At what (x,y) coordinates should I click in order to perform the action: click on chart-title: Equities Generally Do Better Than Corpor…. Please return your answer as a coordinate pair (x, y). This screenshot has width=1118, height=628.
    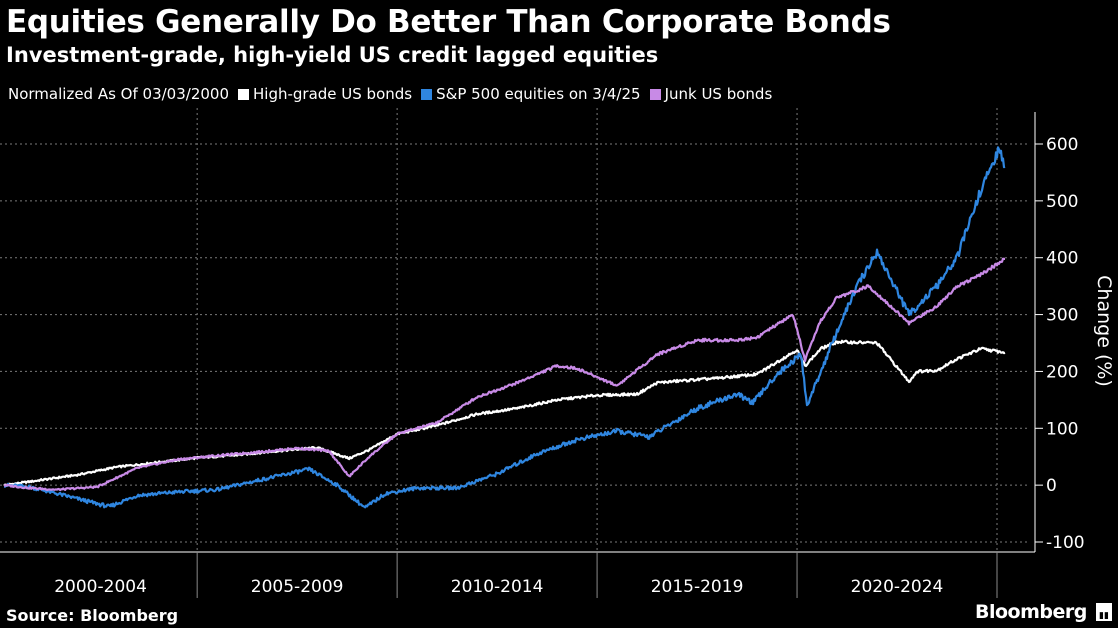
    Looking at the image, I should click on (448, 22).